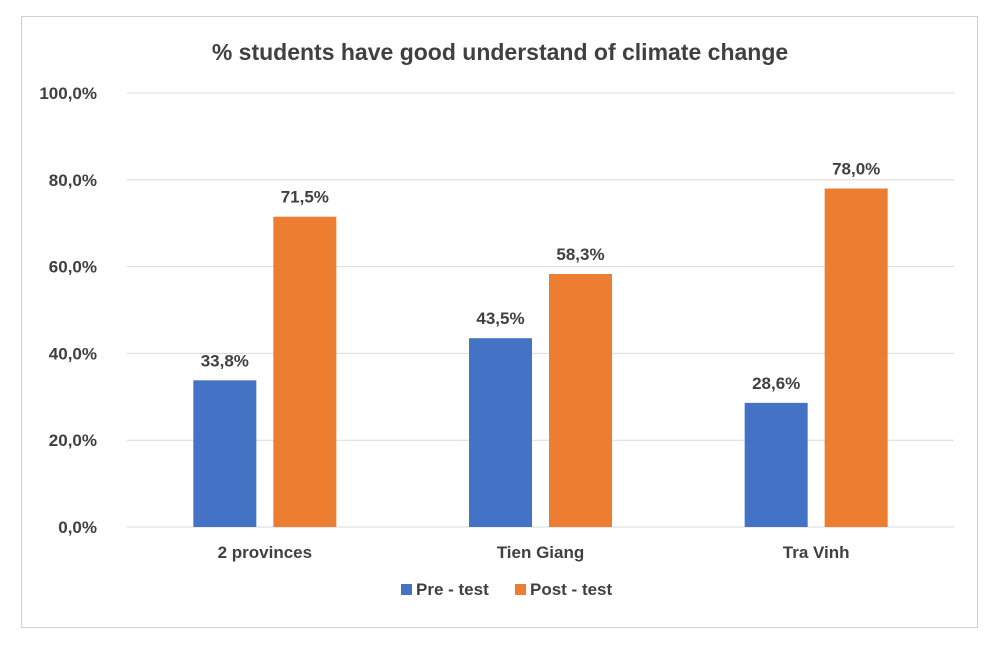 This screenshot has height=647, width=1000. What do you see at coordinates (68, 310) in the screenshot?
I see `y-axis-ticks: 0,0% 20,0% 40,0% 60,0% 80,0% 100,0%` at bounding box center [68, 310].